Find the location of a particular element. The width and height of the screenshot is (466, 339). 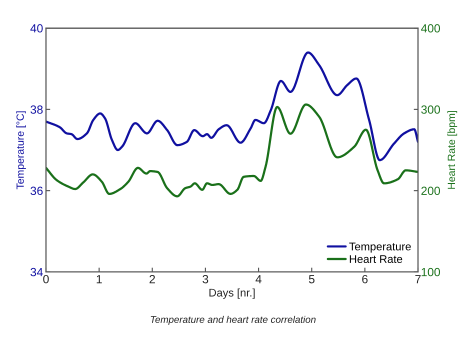

x-tick-label: 0 is located at coordinates (46, 279).